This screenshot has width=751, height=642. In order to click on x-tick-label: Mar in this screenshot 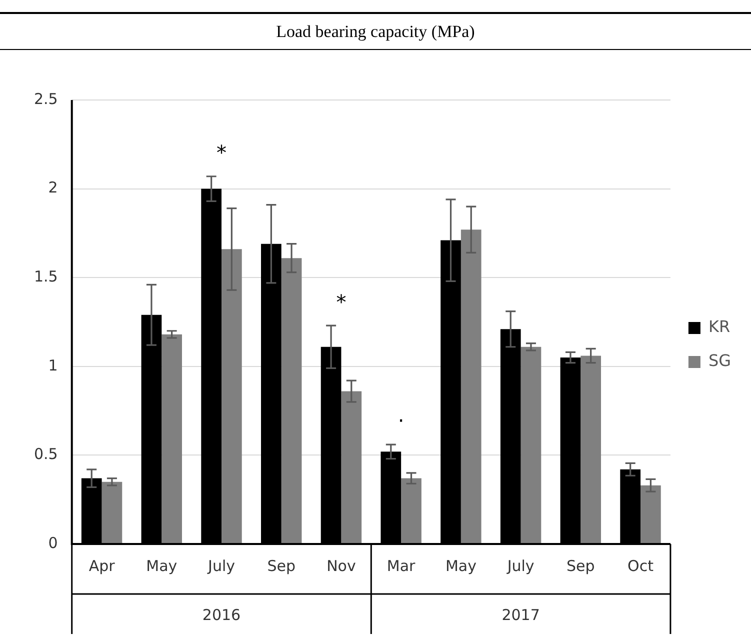, I will do `click(401, 565)`.